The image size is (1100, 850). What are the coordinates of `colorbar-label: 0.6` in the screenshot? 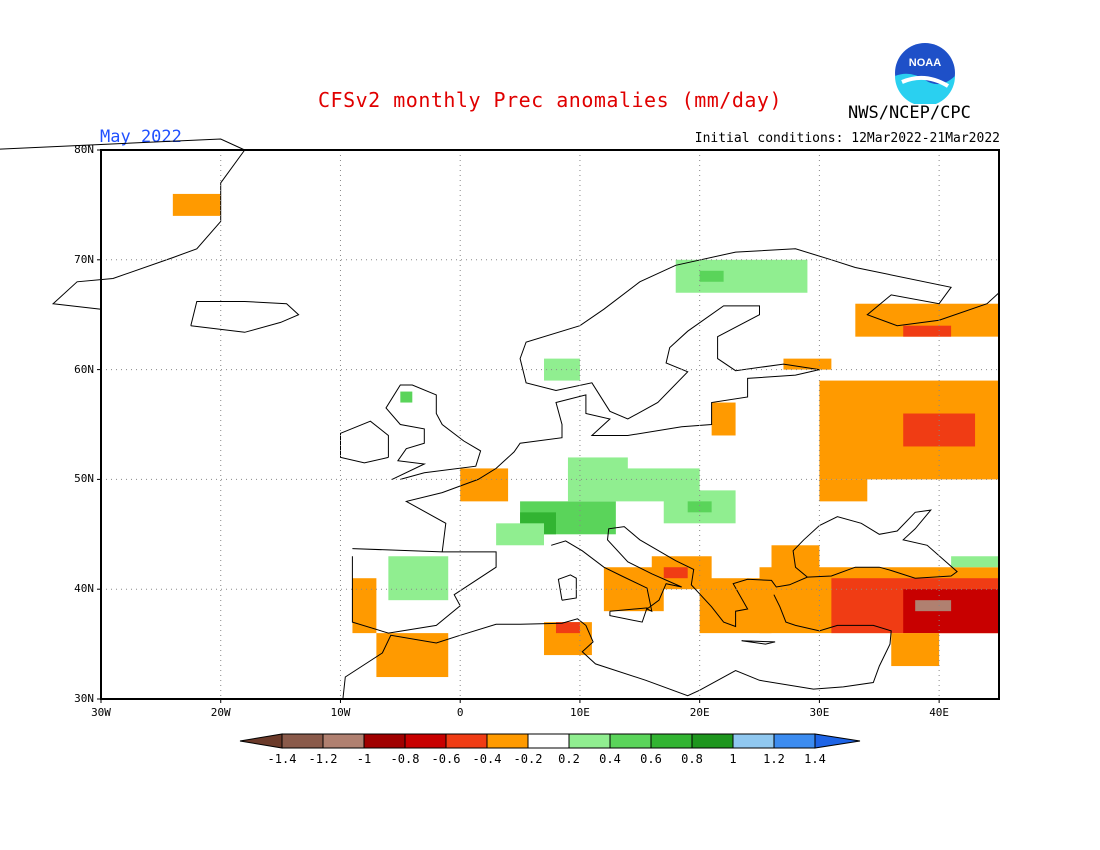 It's located at (651, 759).